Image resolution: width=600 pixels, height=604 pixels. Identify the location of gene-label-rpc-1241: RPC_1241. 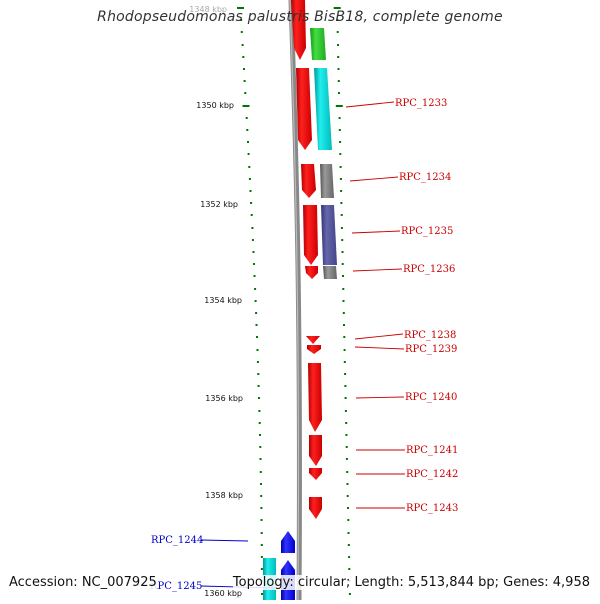
(432, 450).